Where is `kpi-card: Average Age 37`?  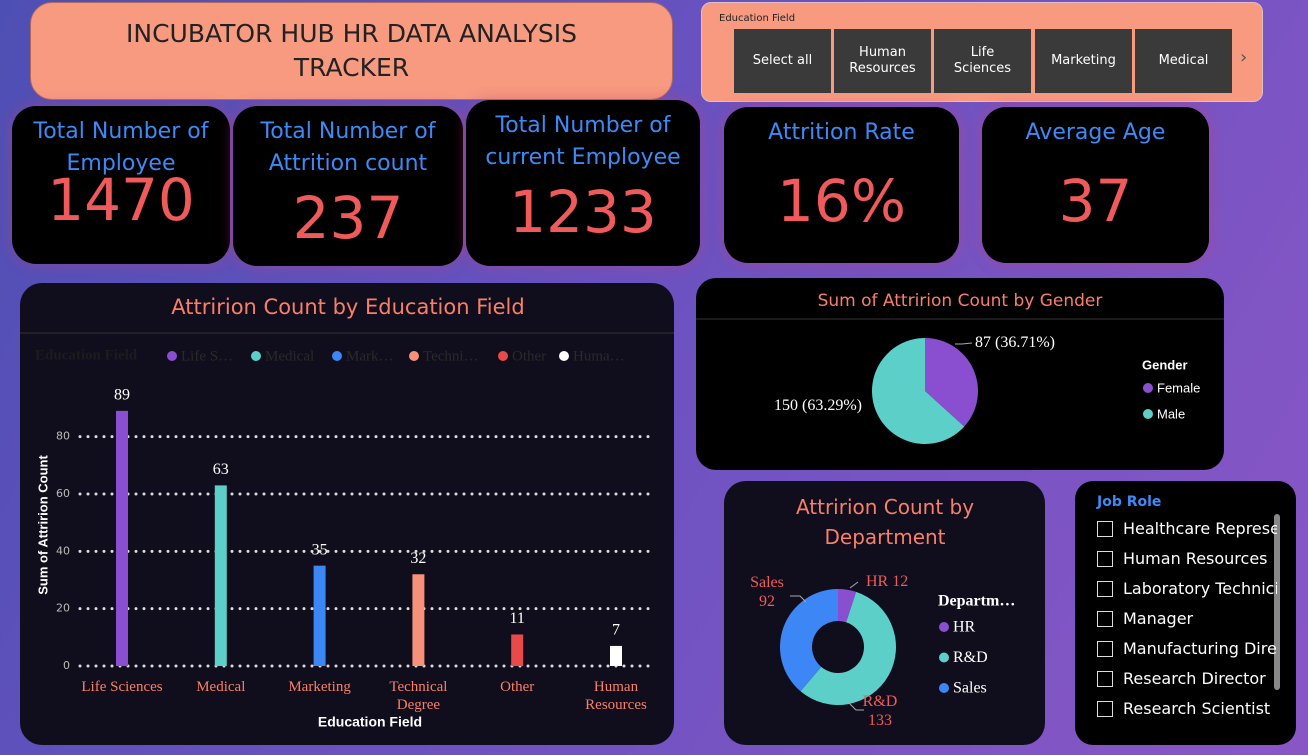 kpi-card: Average Age 37 is located at coordinates (1095, 185).